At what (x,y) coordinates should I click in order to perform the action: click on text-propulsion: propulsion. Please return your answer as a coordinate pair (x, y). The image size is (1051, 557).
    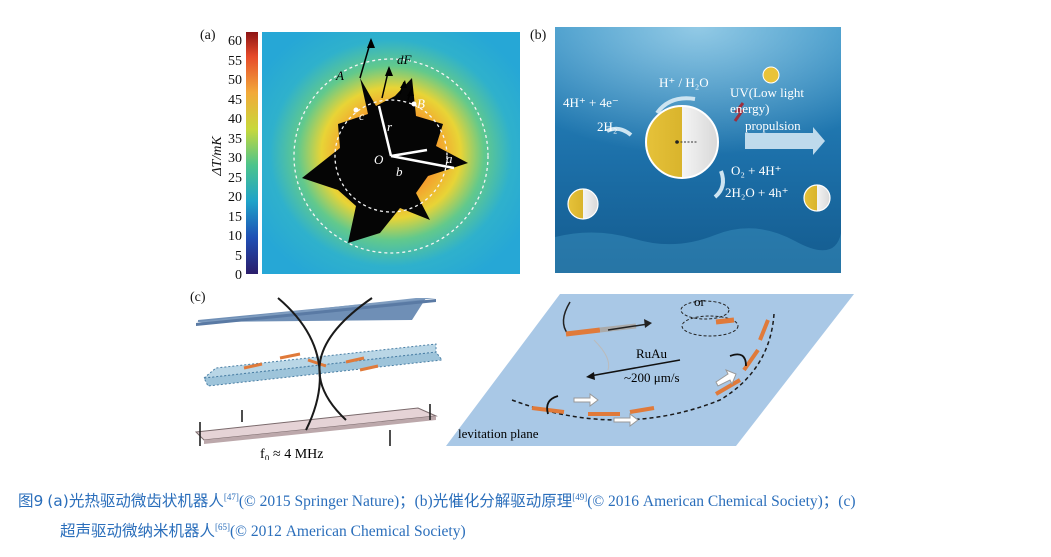
    Looking at the image, I should click on (773, 125).